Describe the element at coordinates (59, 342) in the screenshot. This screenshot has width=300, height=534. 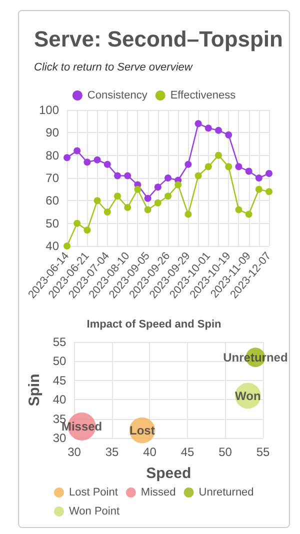
I see `y-tick-label: 55` at that location.